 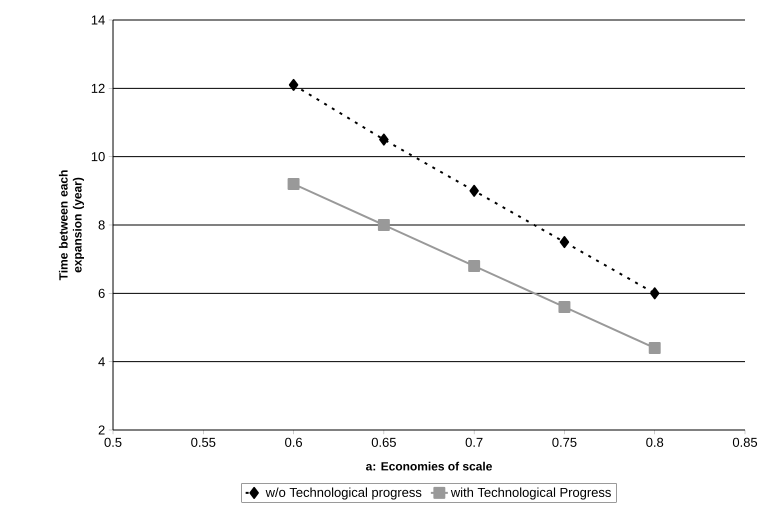 I want to click on x-tick-label: 0.75, so click(x=564, y=442).